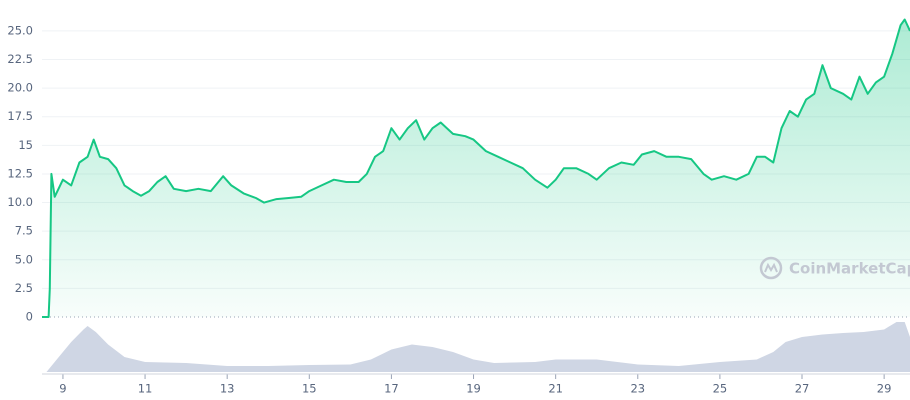  What do you see at coordinates (62, 389) in the screenshot?
I see `x-tick-label: 9` at bounding box center [62, 389].